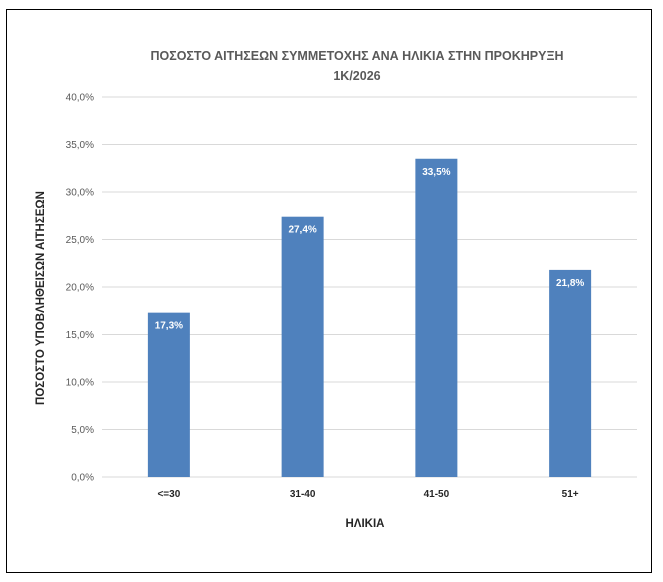  Describe the element at coordinates (437, 494) in the screenshot. I see `x-category-label: 41-50` at that location.